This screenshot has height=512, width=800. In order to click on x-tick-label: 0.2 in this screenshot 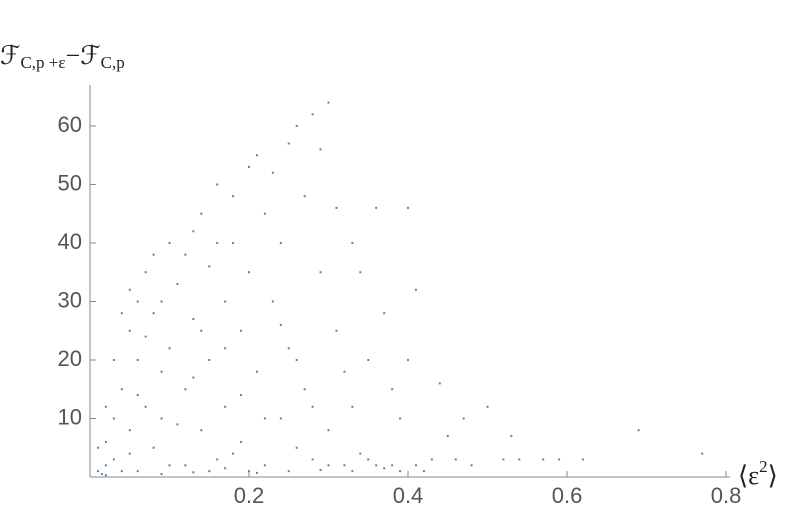, I will do `click(249, 495)`.